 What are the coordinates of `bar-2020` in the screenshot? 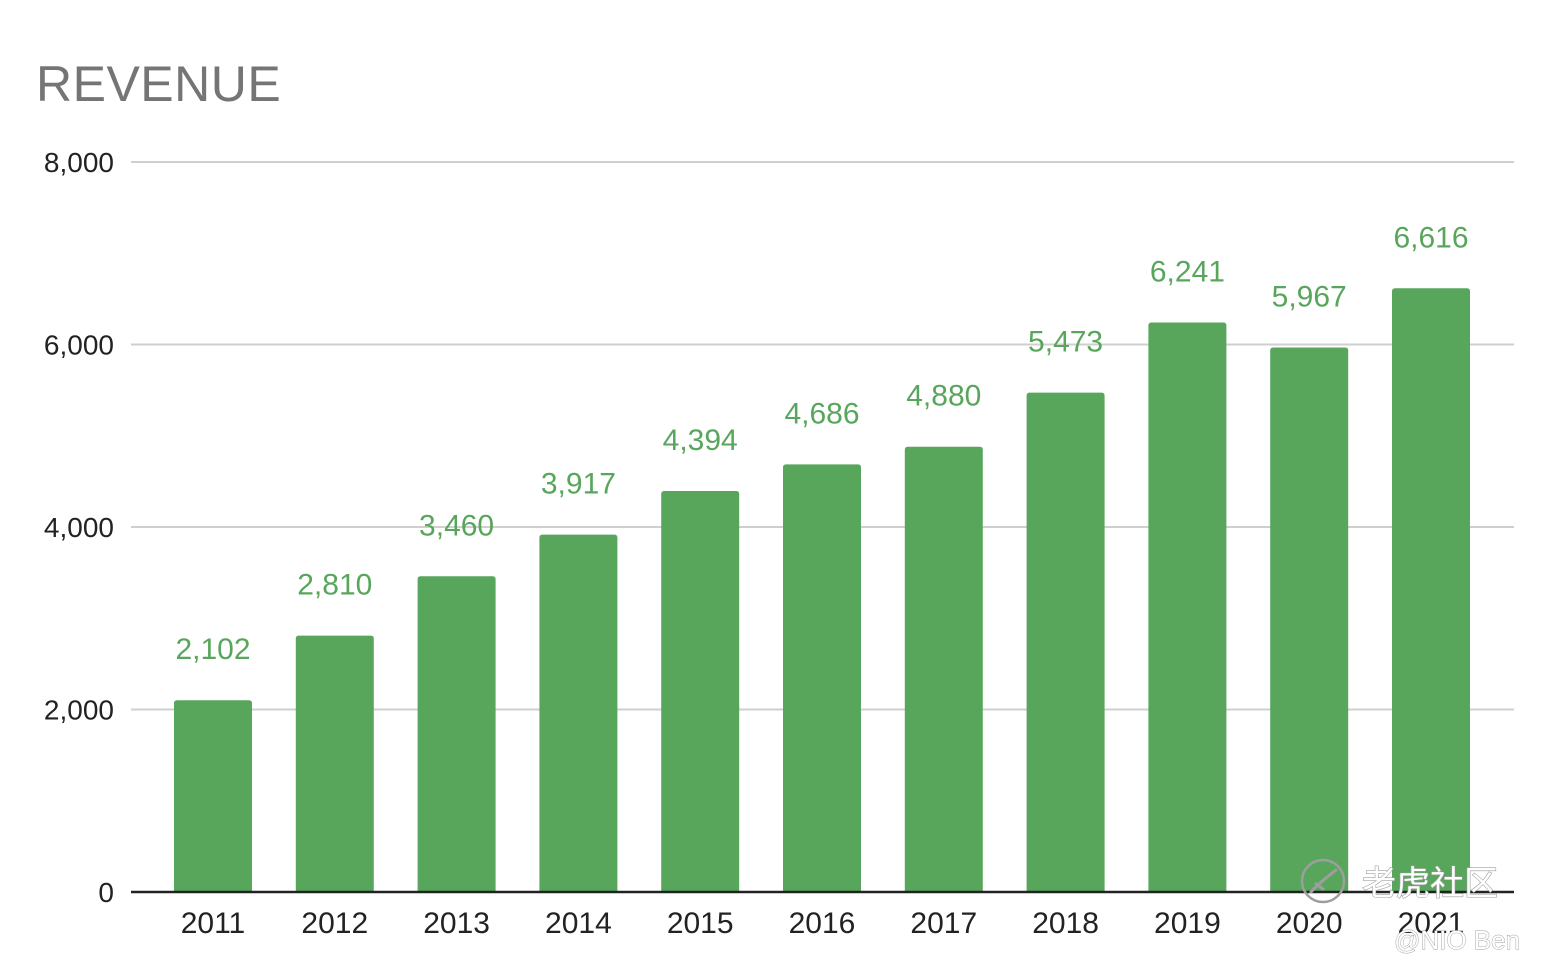 It's located at (1309, 620).